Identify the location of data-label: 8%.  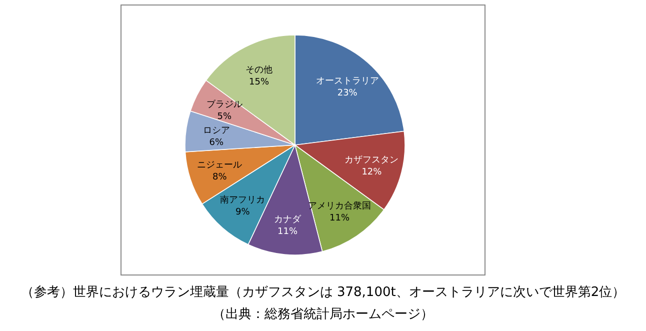
(220, 177).